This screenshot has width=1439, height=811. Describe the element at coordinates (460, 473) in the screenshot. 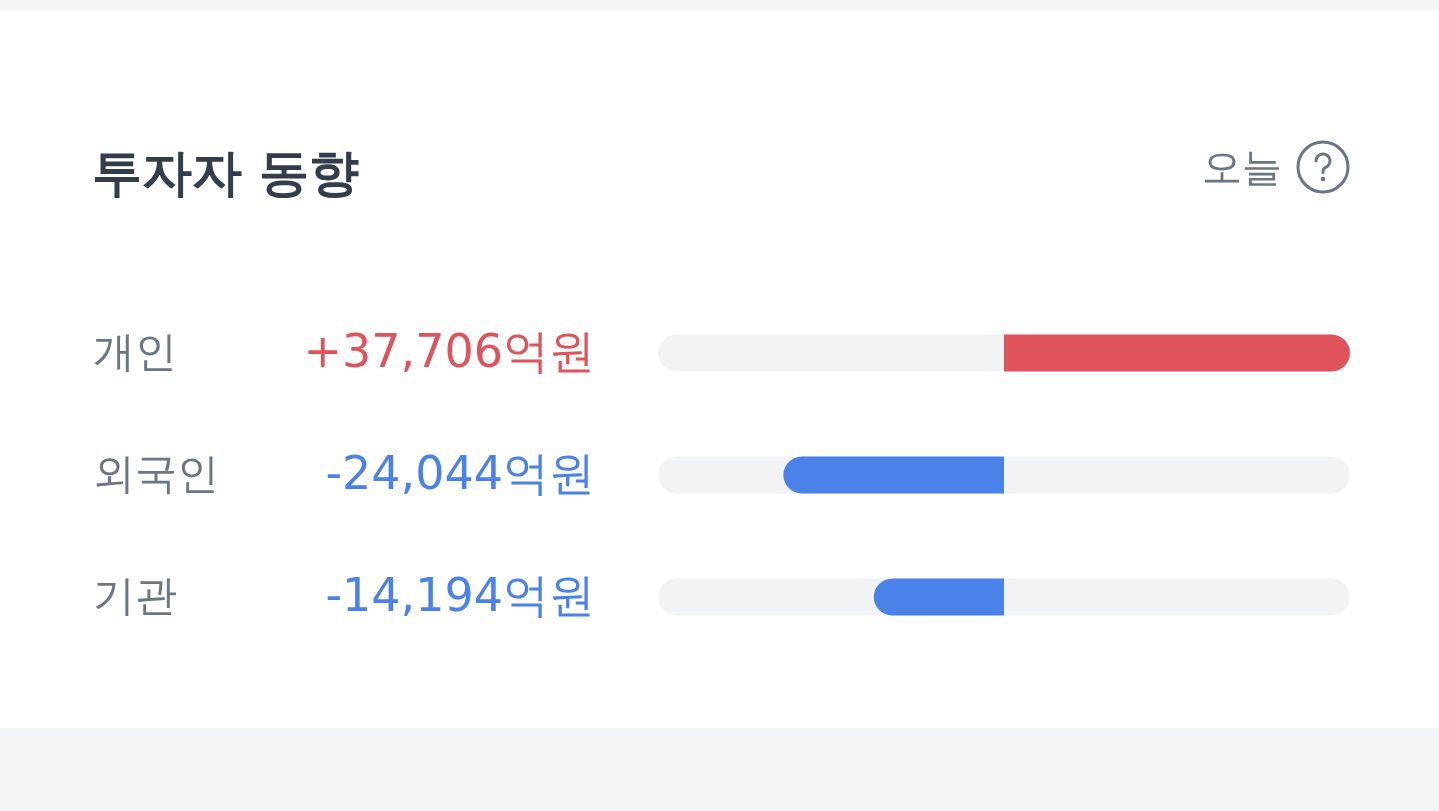

I see `data-label: -24,044억원` at that location.